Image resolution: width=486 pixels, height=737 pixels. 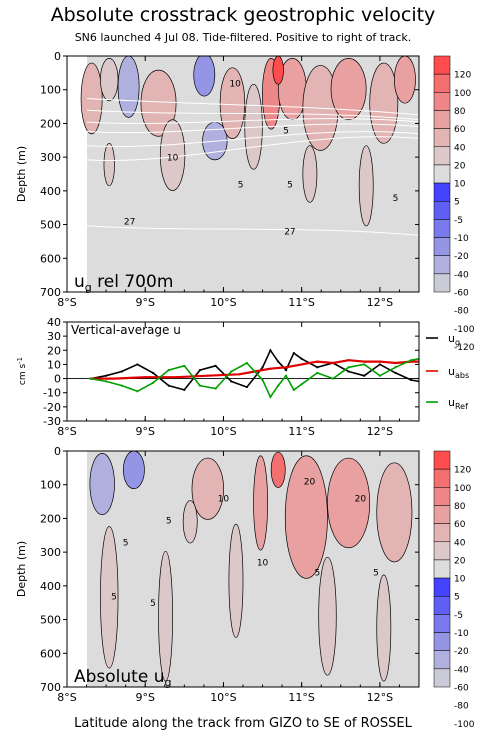 What do you see at coordinates (464, 330) in the screenshot?
I see `colorbar-label: -100` at bounding box center [464, 330].